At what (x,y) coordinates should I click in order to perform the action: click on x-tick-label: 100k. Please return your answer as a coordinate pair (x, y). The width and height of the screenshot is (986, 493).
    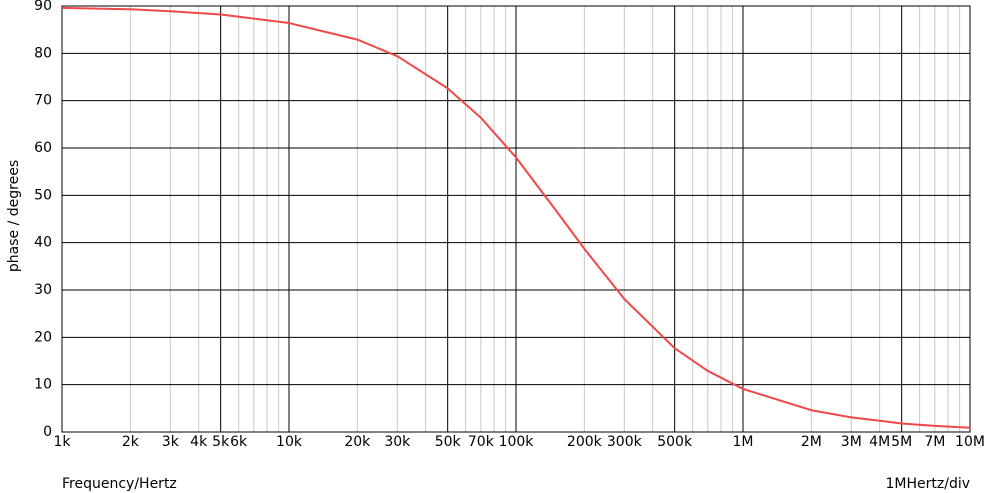
    Looking at the image, I should click on (517, 442).